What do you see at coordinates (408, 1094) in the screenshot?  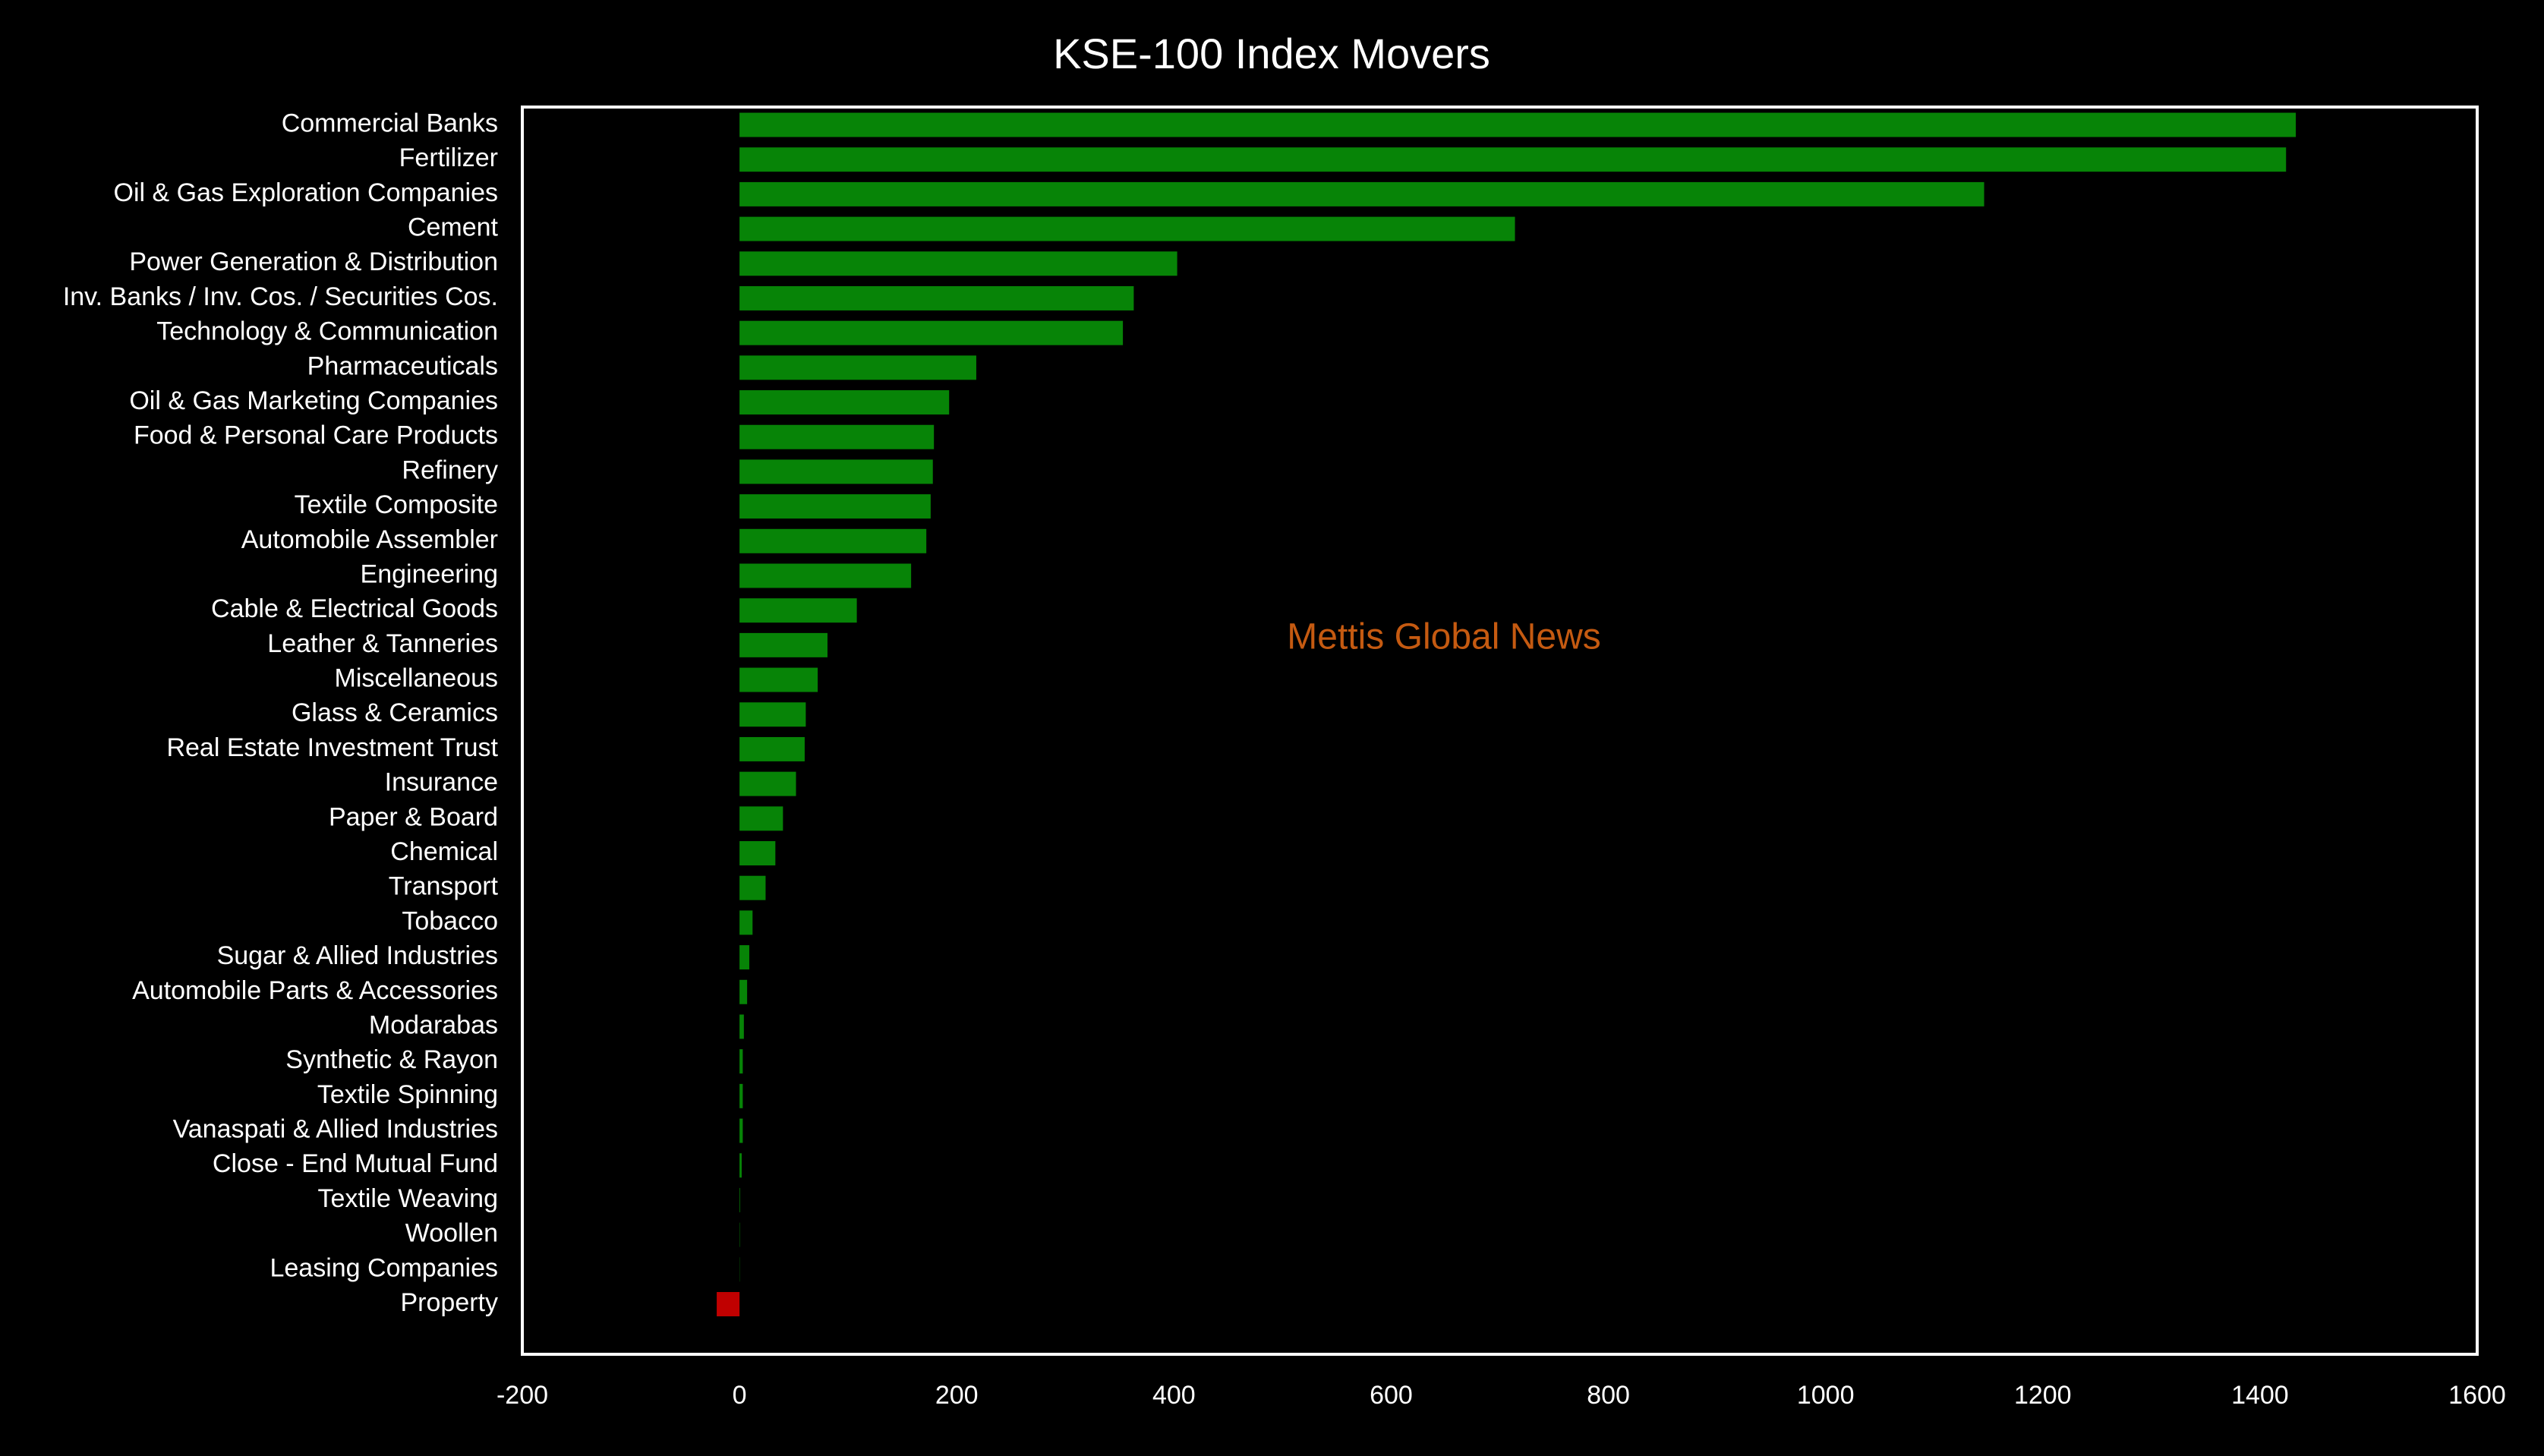 I see `y-tick-label: Textile Spinning` at bounding box center [408, 1094].